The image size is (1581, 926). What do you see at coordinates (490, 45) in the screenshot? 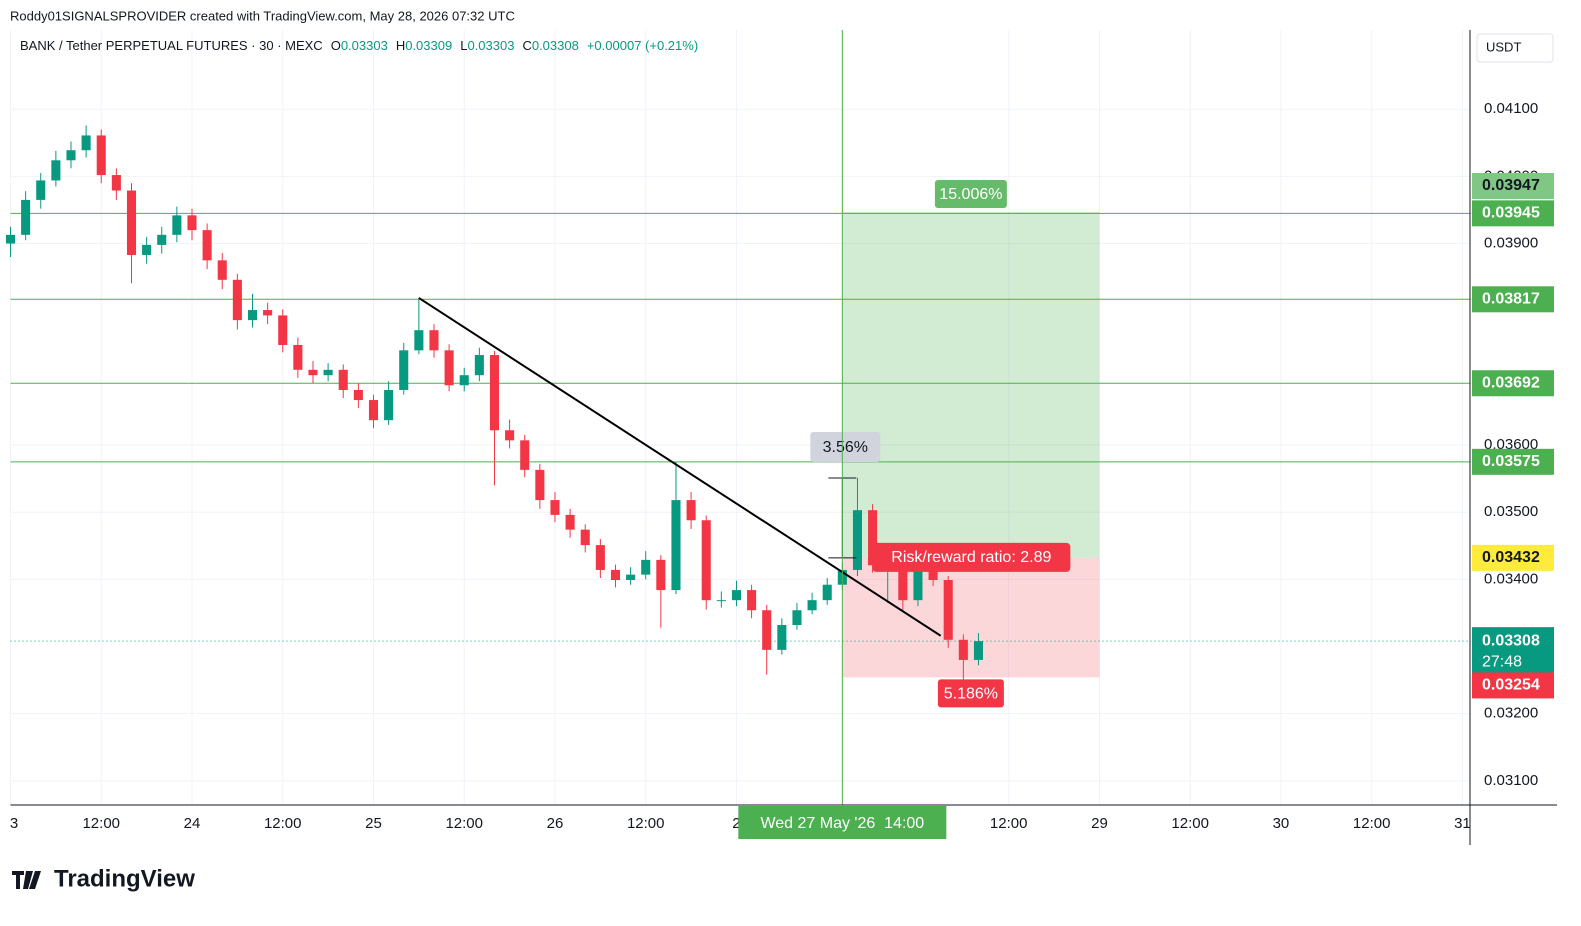
I see `ohlc-value: 0.03303` at bounding box center [490, 45].